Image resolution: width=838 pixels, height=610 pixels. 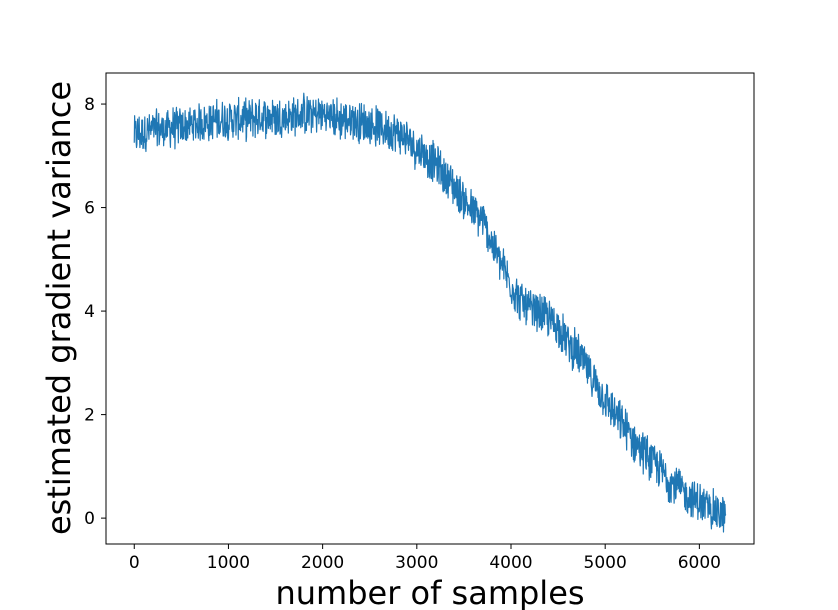 I want to click on y-tick-label: 0, so click(x=89, y=519).